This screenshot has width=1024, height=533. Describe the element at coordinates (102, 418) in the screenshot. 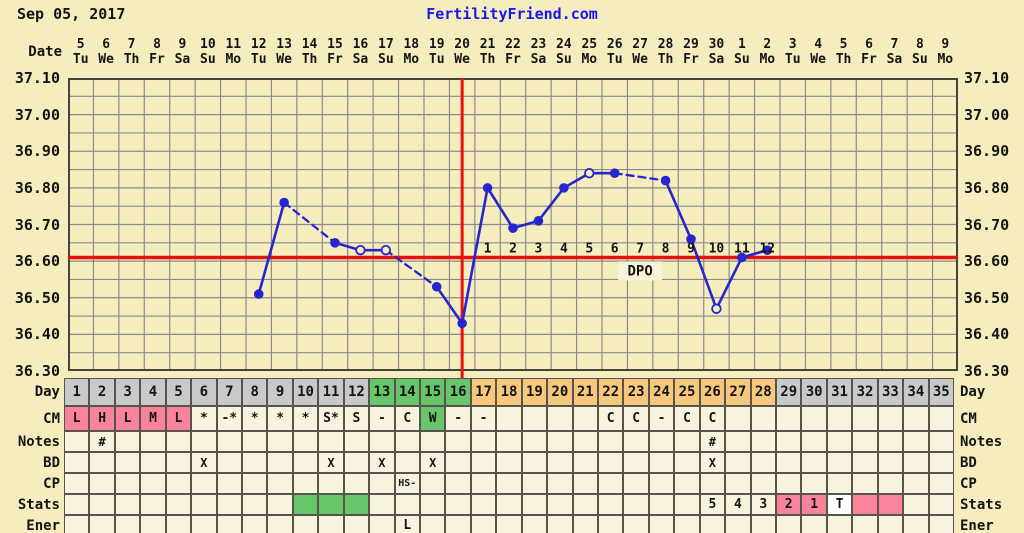

I see `cm-cell: H` at that location.